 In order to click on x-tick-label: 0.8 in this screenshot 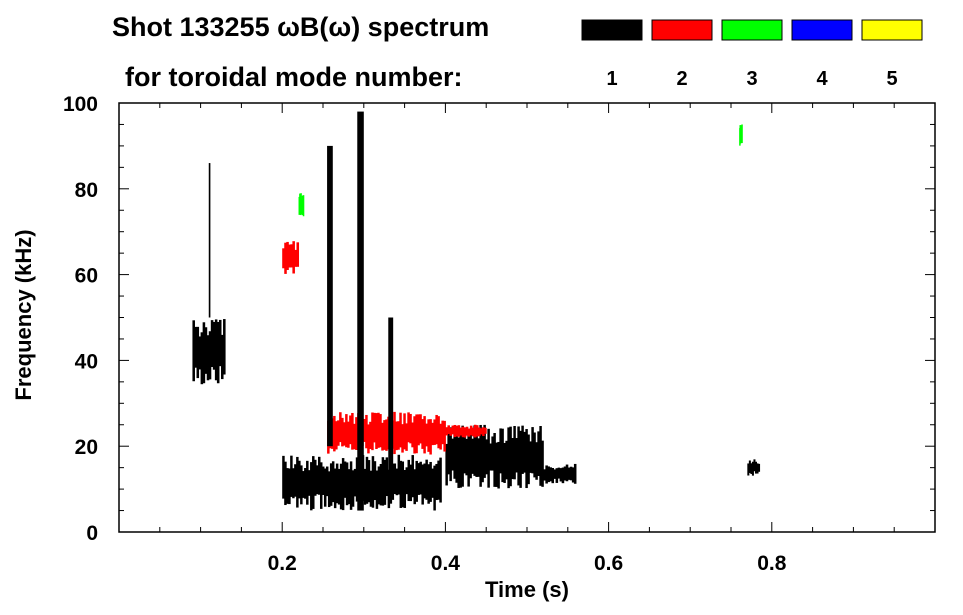, I will do `click(772, 563)`.